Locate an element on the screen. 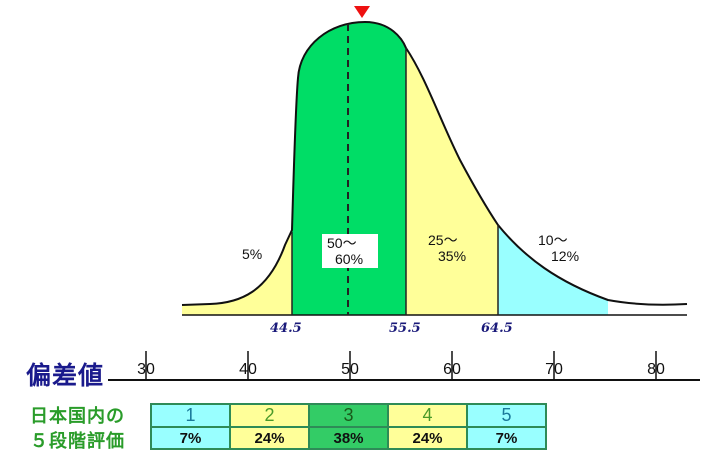  grade-percent-cell-3: 38% is located at coordinates (348, 438).